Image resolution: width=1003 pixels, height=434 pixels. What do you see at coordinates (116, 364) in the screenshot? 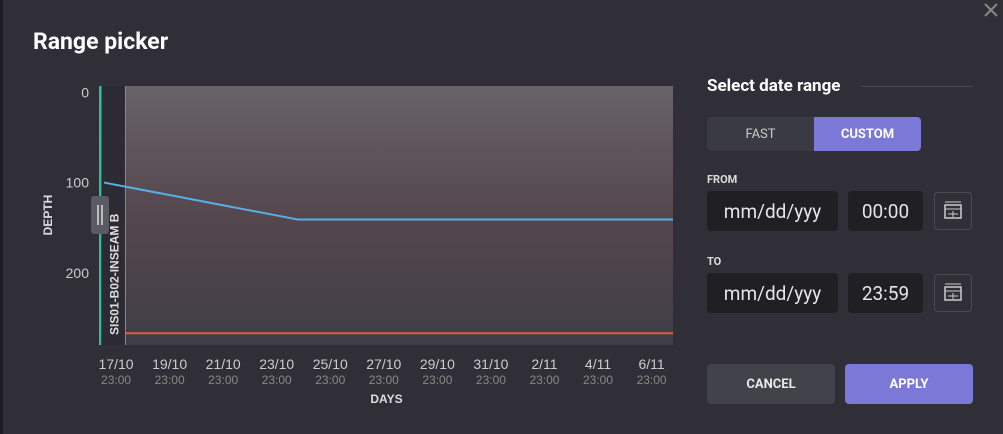
I see `x-tick-label: 17/10` at bounding box center [116, 364].